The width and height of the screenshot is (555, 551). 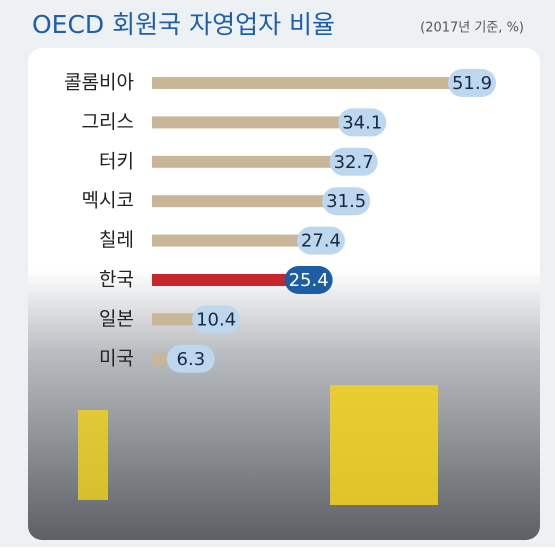 I want to click on value-label: 10.4, so click(x=216, y=319).